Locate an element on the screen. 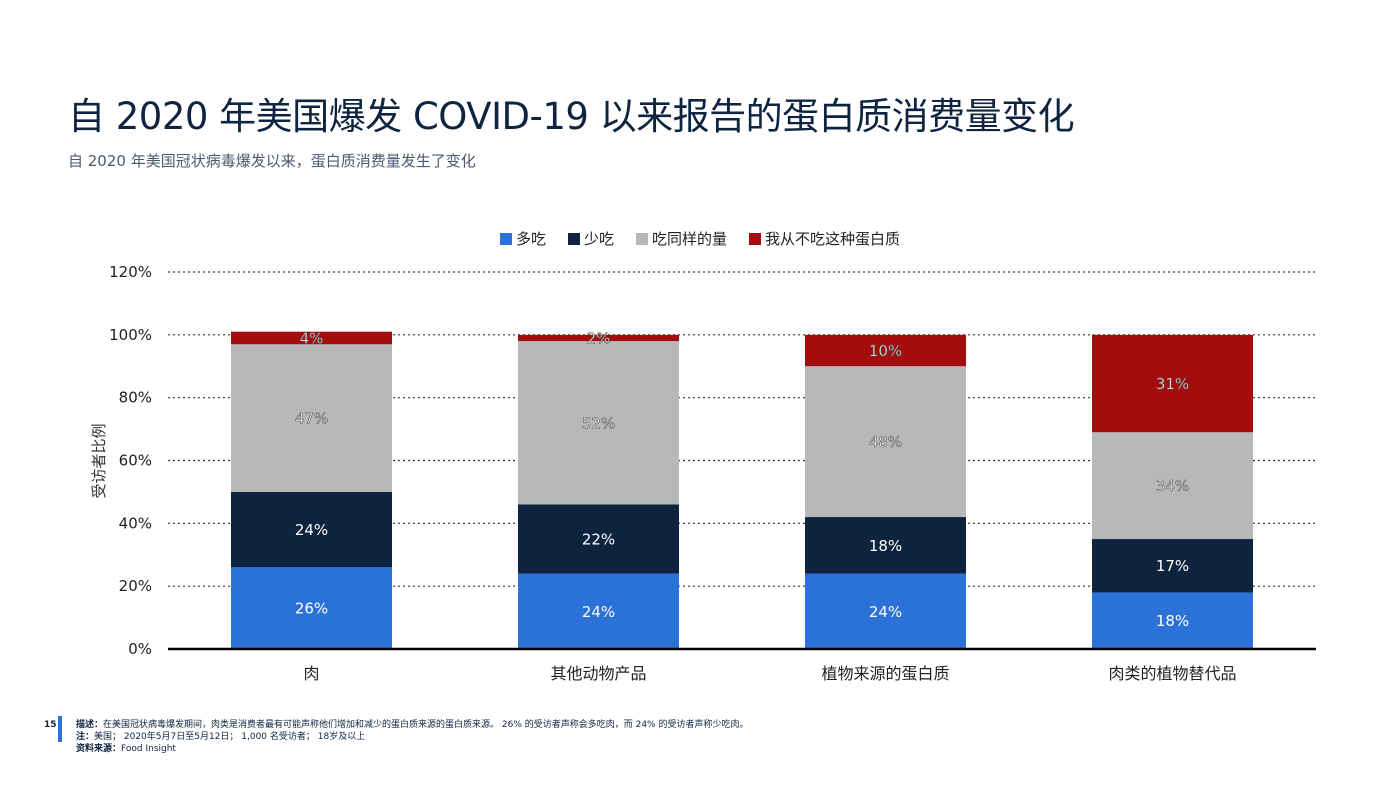 This screenshot has width=1400, height=788. legend-label-same: 吃同样的量 is located at coordinates (690, 239).